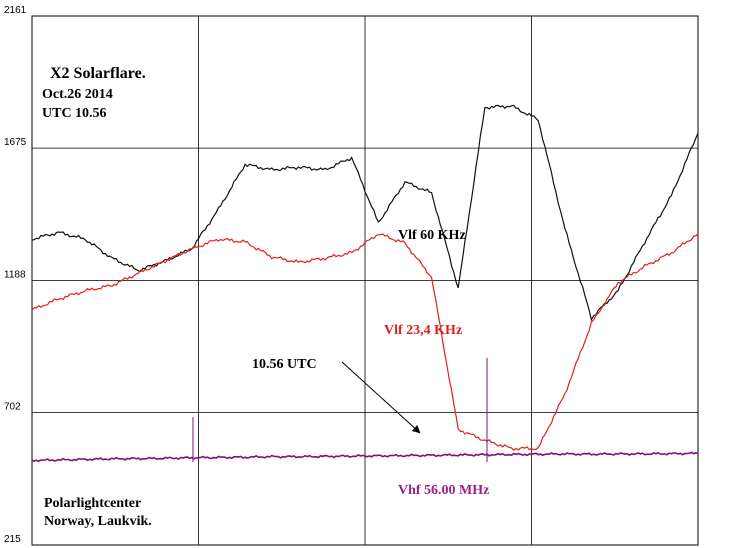  I want to click on series-label-vlf-60: Vlf 60 KHz, so click(432, 235).